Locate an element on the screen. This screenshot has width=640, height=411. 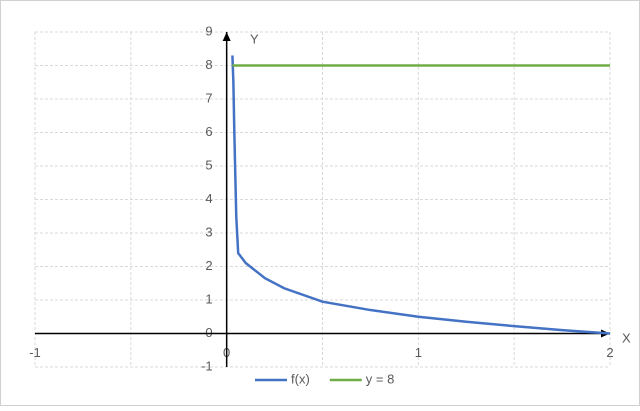
x-tick-label: -1 is located at coordinates (35, 352).